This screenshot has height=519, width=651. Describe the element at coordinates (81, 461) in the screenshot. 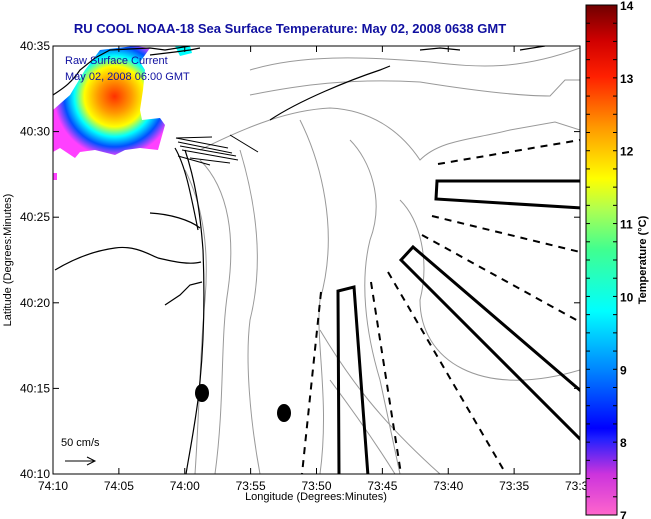

I see `scale-arrow-icon` at that location.